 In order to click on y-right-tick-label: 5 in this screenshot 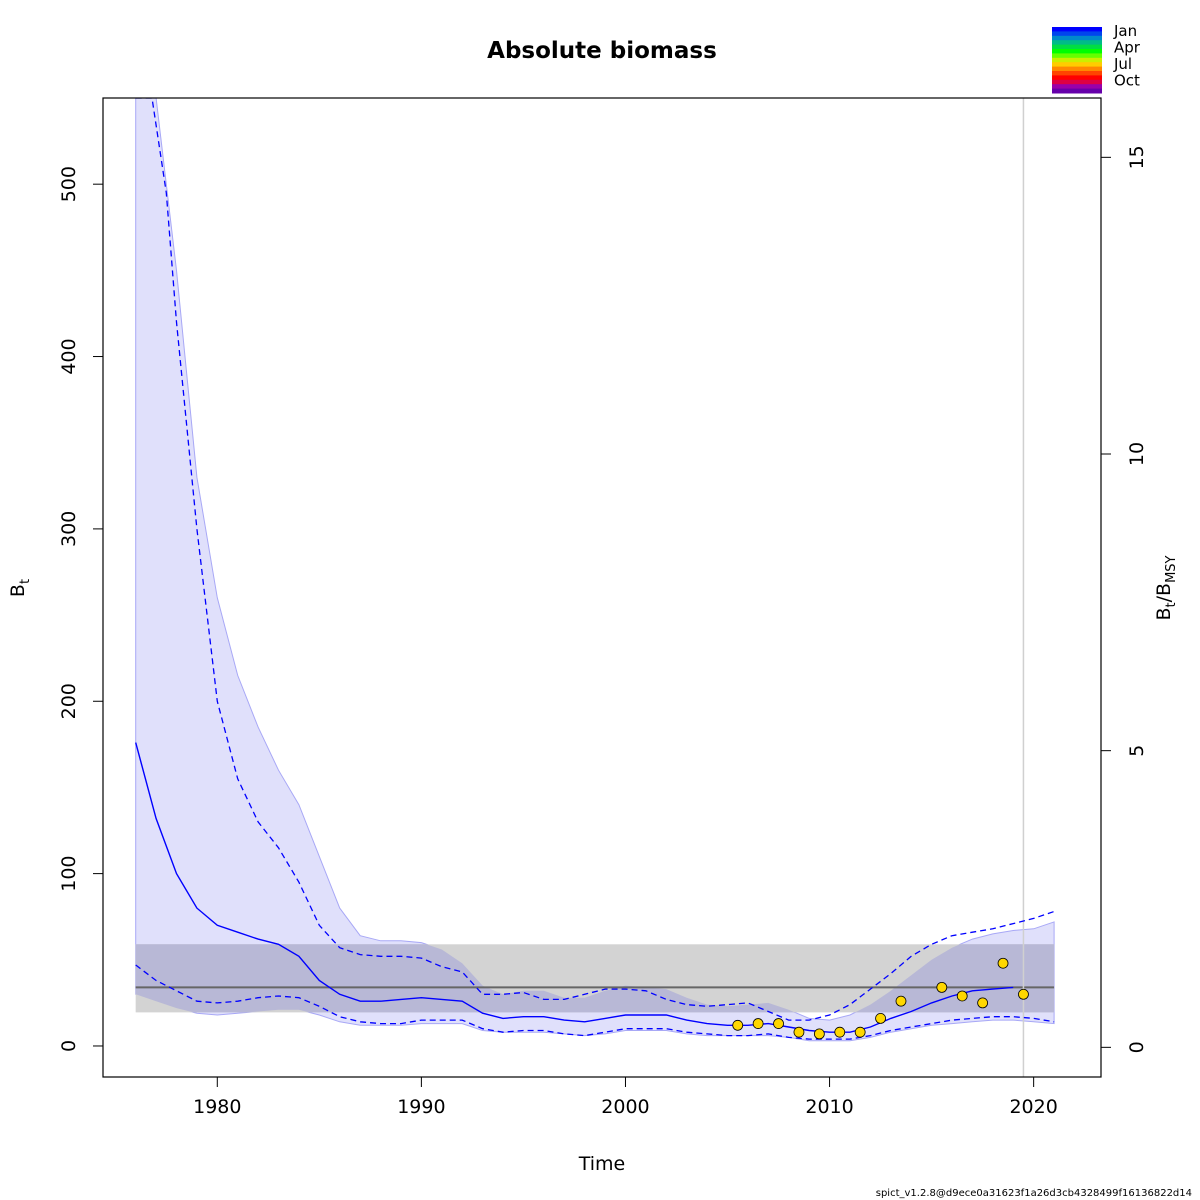, I will do `click(1137, 751)`.